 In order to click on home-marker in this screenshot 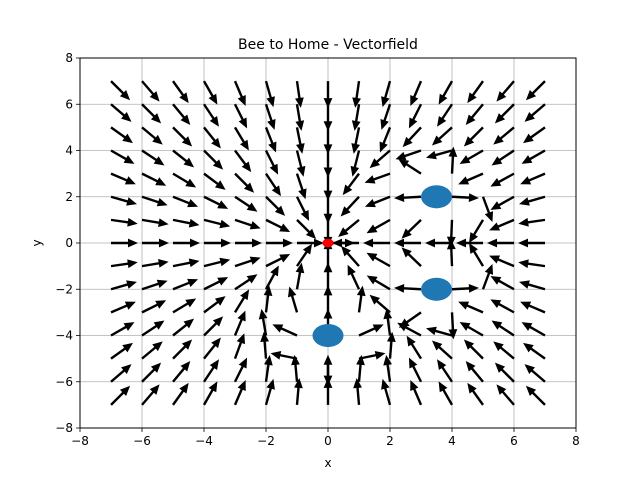, I will do `click(328, 243)`.